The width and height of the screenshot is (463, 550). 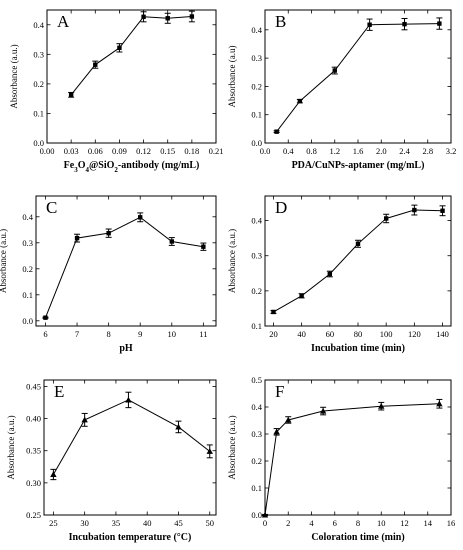 I want to click on x-tick-label: 8, so click(x=358, y=523).